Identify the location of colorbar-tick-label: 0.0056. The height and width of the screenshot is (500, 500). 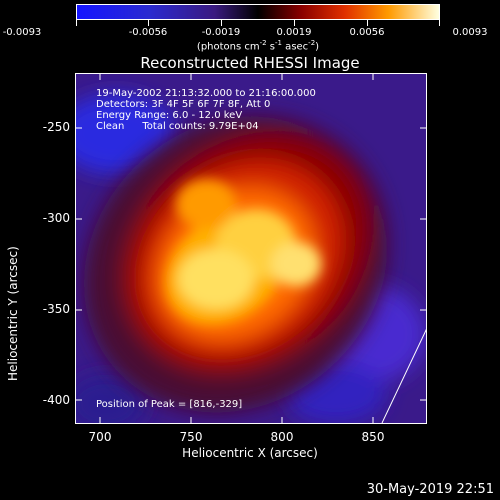
(367, 32).